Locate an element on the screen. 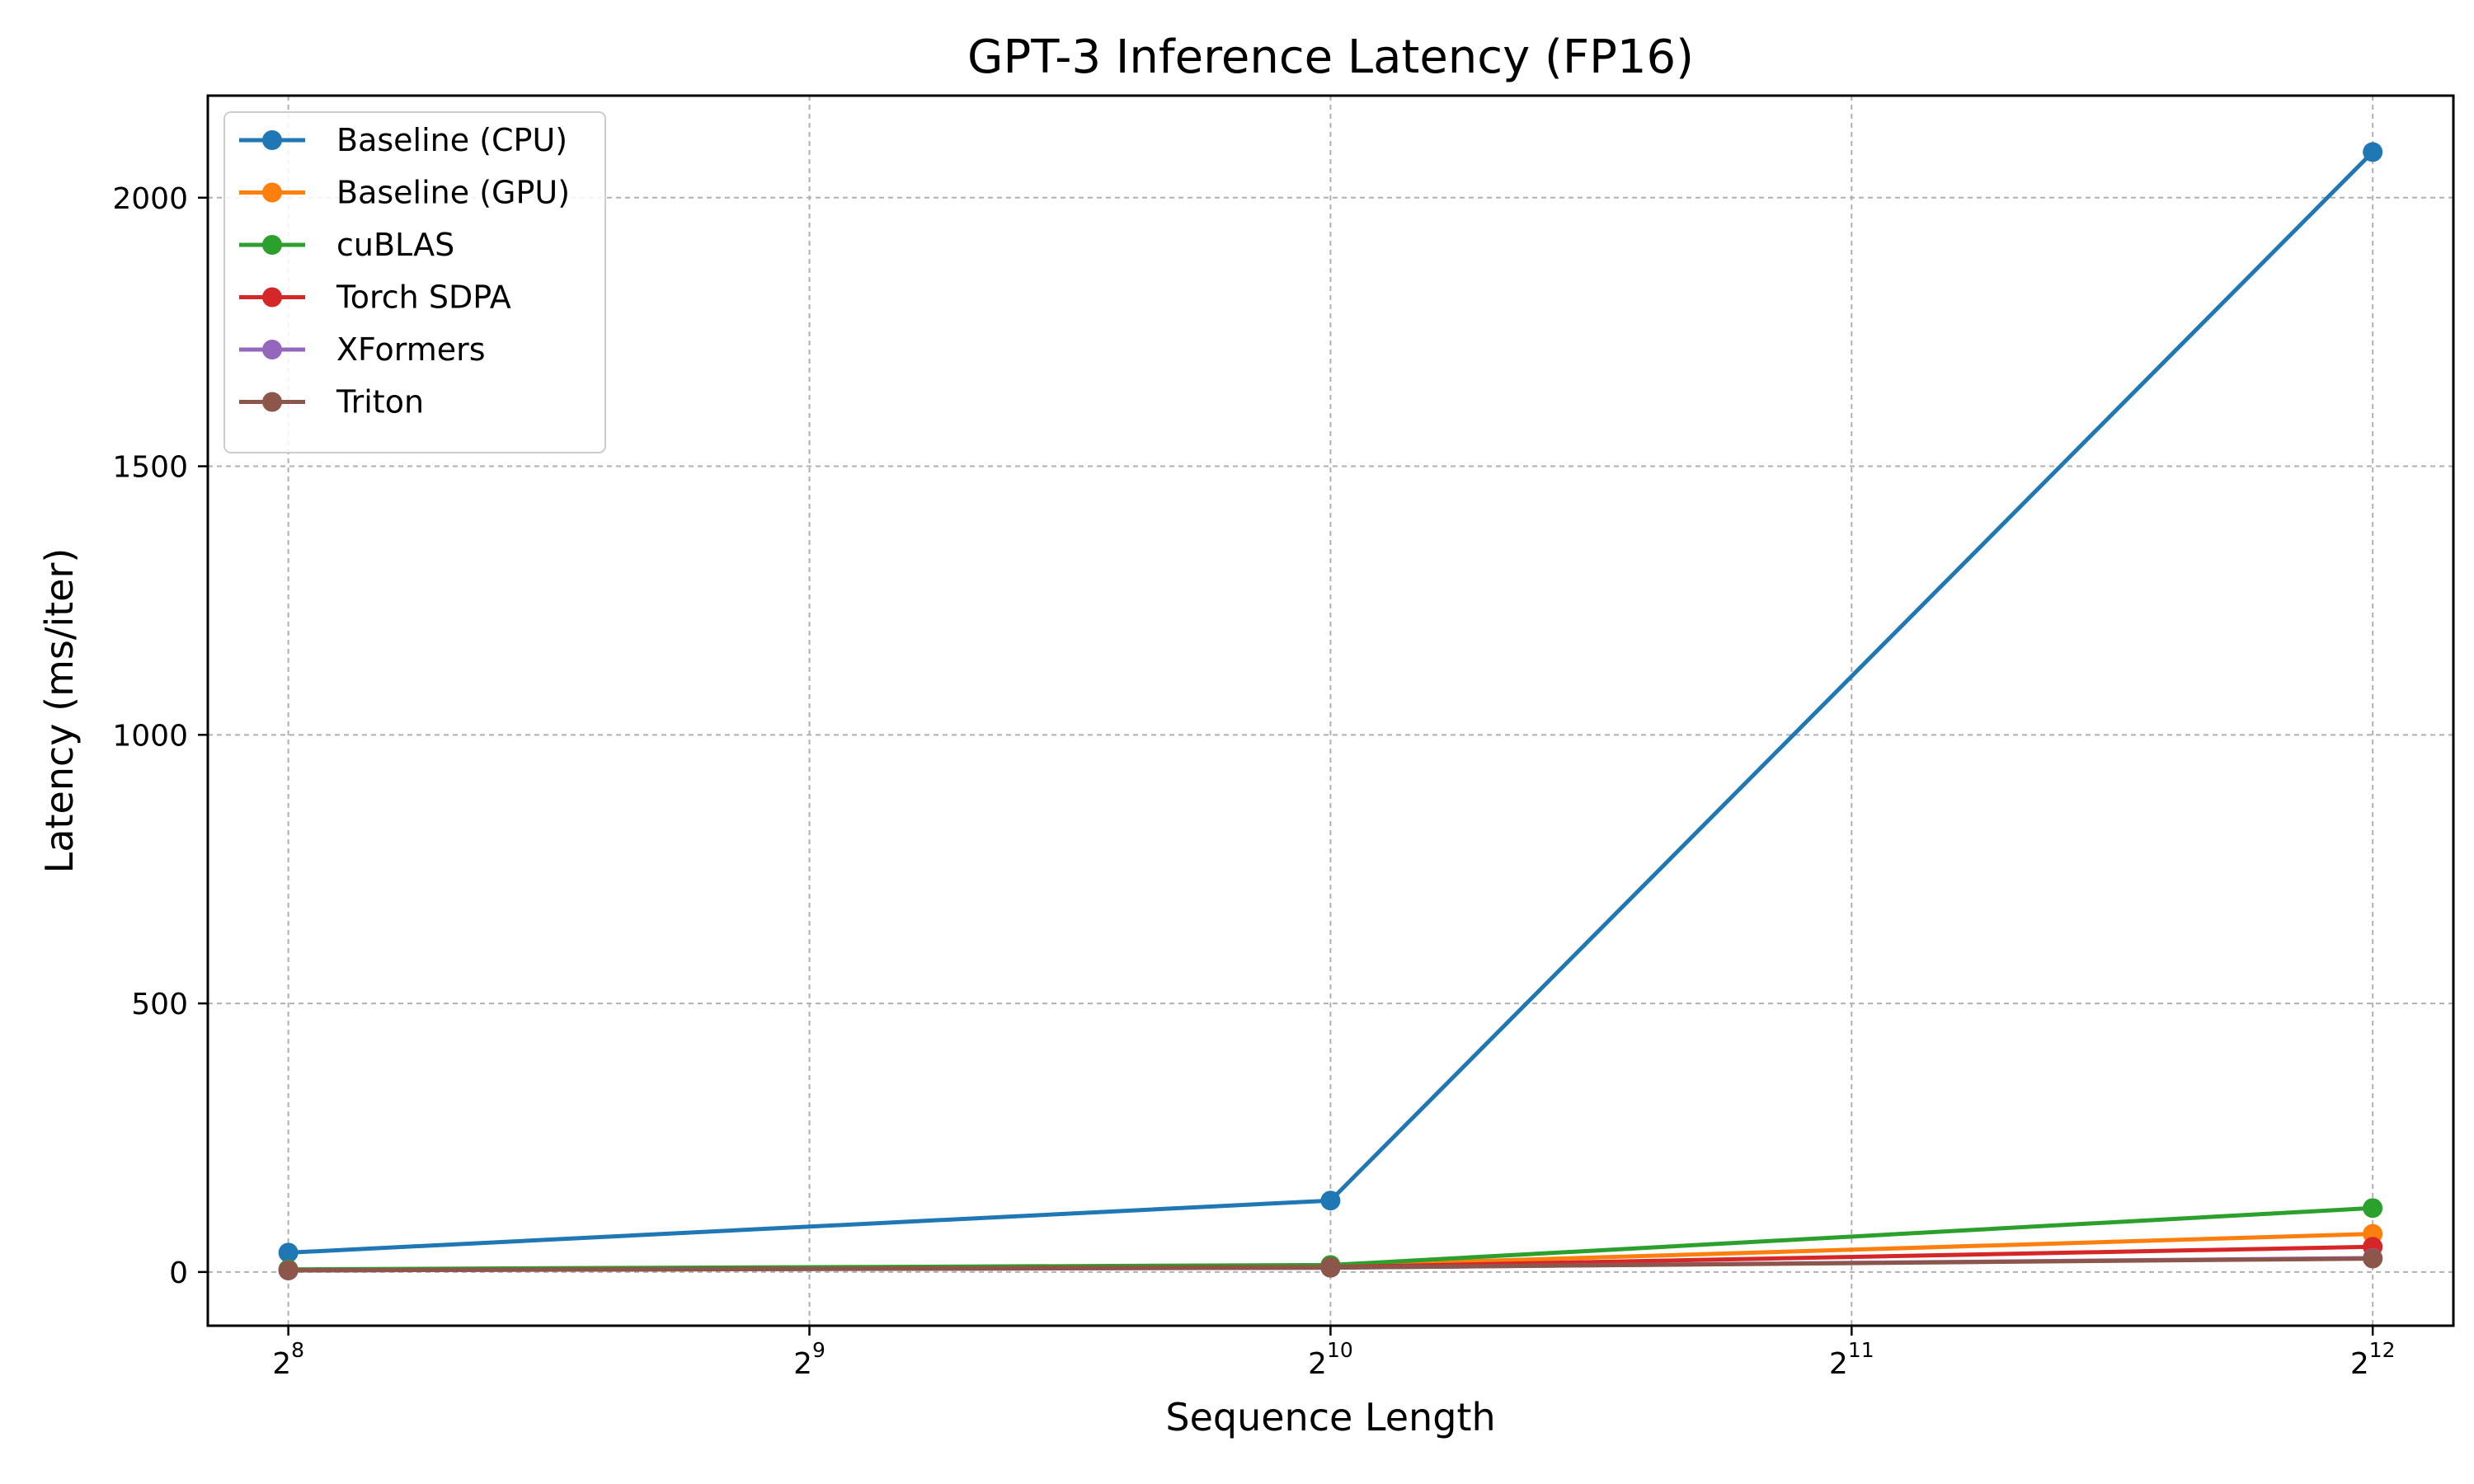 Image resolution: width=2474 pixels, height=1484 pixels. y-tick-label: 500 is located at coordinates (159, 1004).